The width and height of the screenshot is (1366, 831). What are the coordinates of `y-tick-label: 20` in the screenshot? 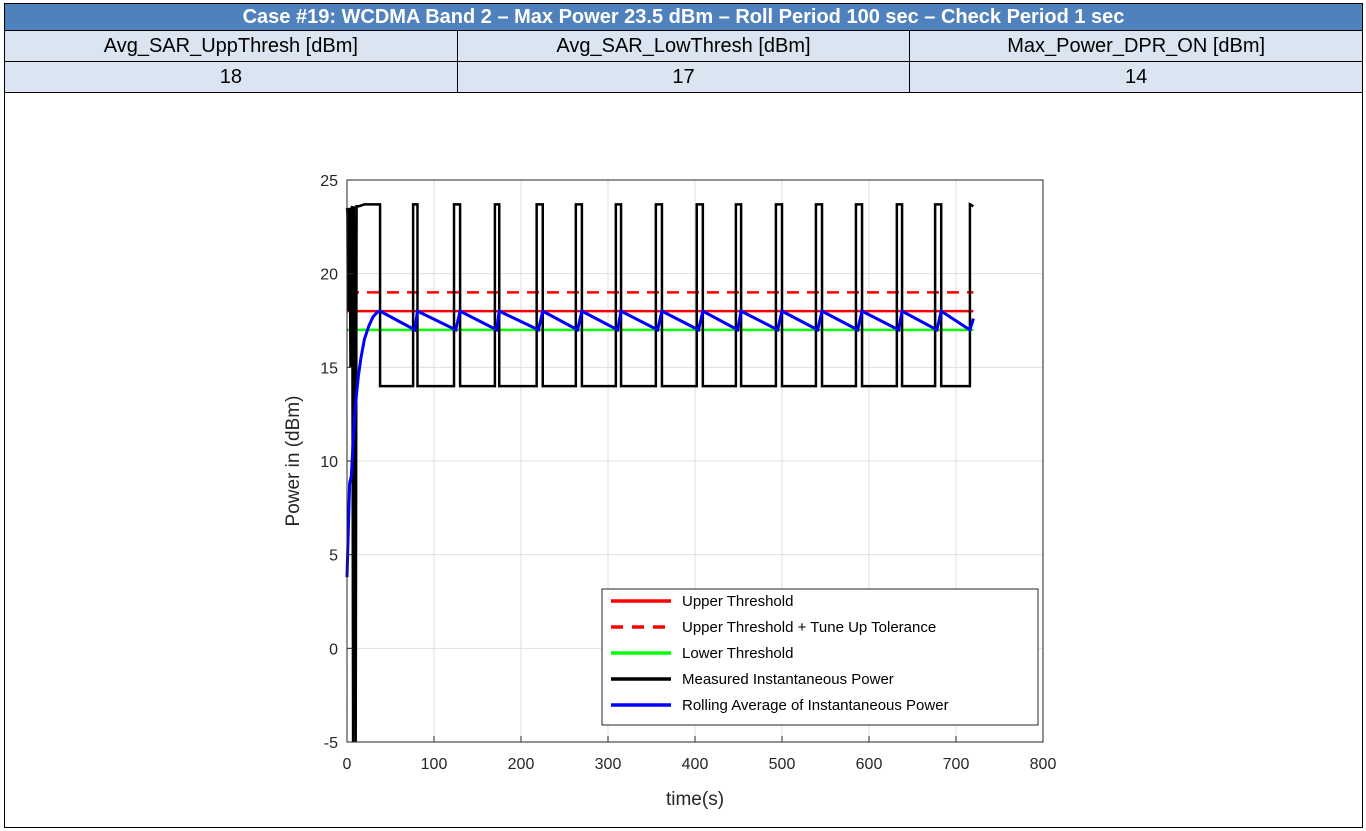 It's located at (329, 275).